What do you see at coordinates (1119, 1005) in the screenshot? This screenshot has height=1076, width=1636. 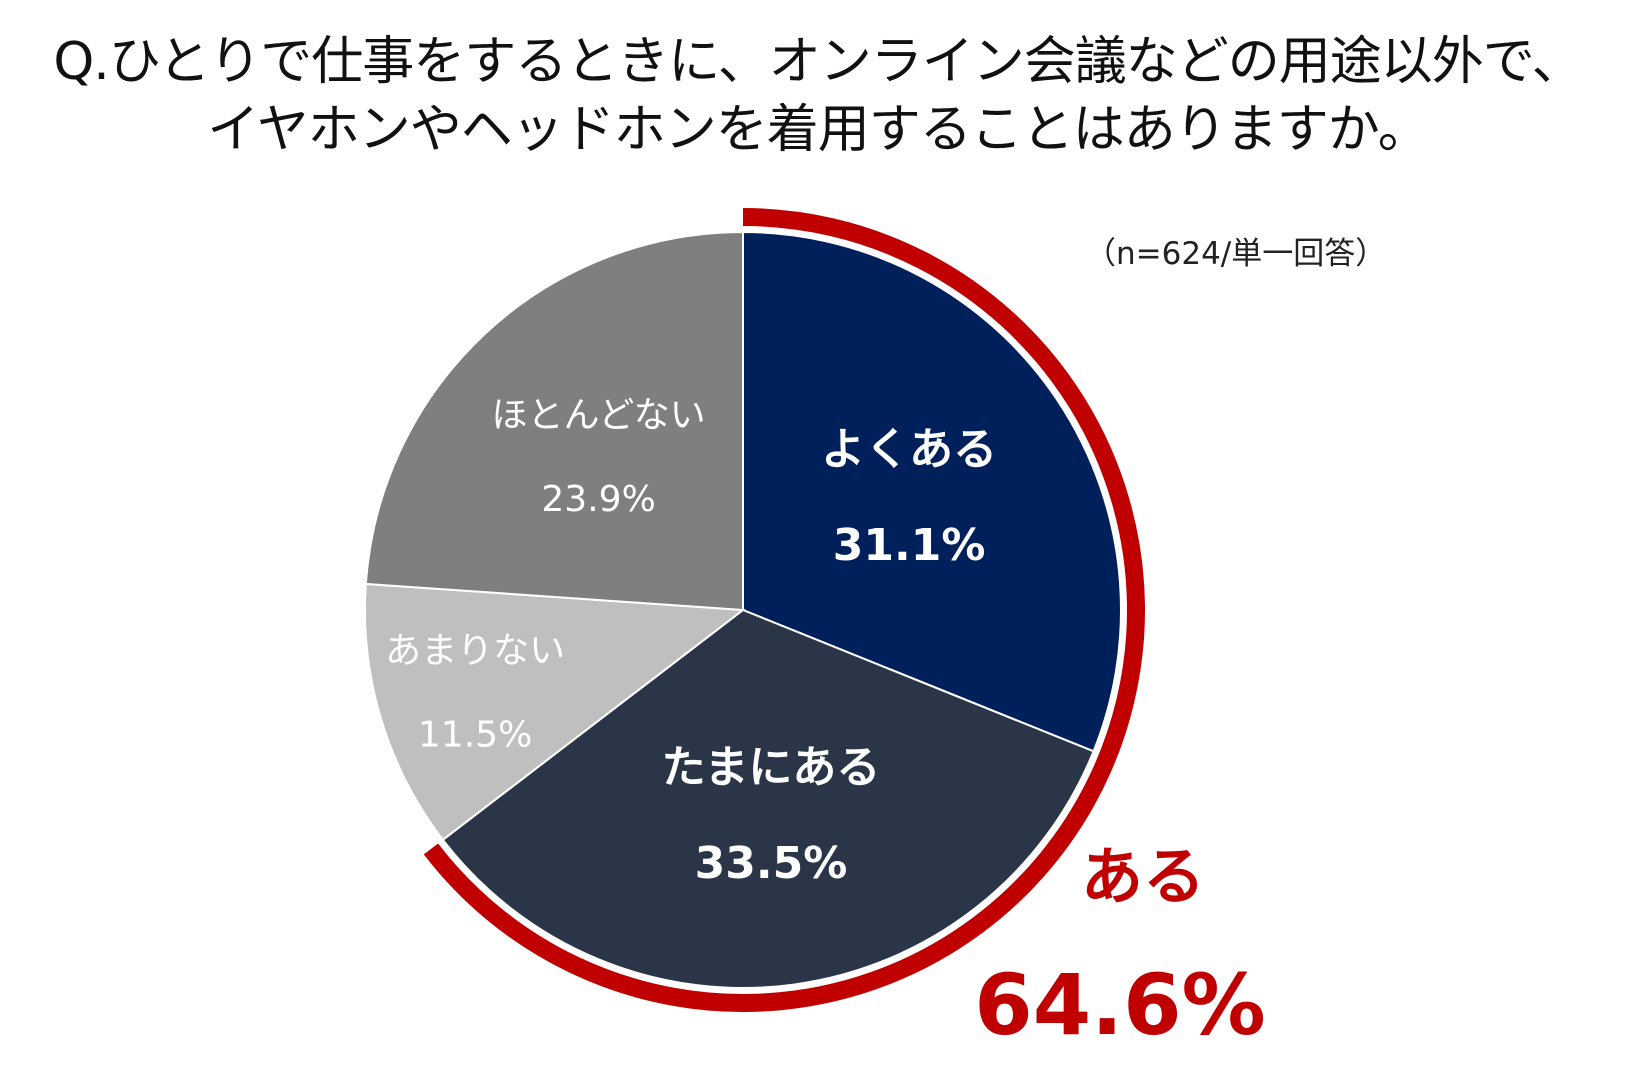 I see `aggregate-value-label: 64.6%` at bounding box center [1119, 1005].